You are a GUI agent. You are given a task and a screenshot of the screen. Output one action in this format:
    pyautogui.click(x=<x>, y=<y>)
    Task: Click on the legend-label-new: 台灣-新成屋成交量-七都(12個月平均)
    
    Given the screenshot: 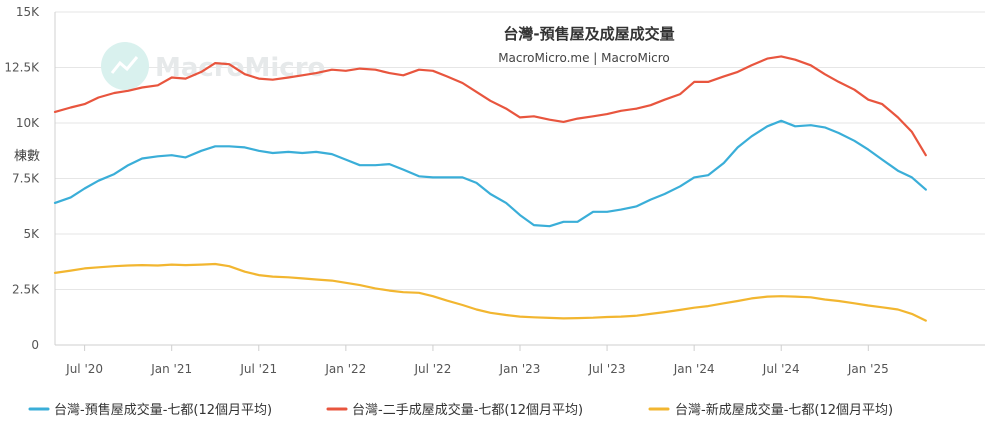 What is the action you would take?
    pyautogui.click(x=784, y=410)
    